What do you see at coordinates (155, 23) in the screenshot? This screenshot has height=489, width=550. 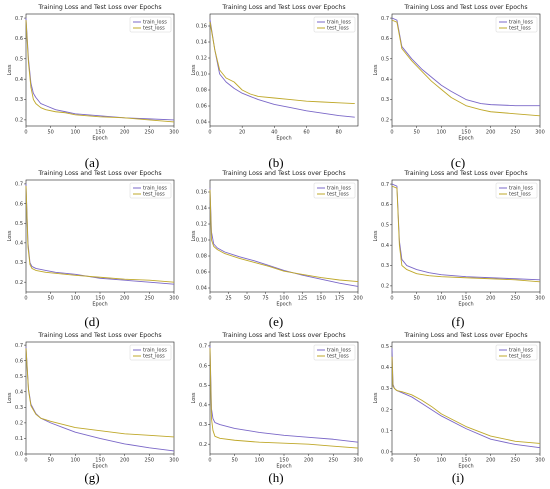 I see `chart-a-legend-label: train_loss` at bounding box center [155, 23].